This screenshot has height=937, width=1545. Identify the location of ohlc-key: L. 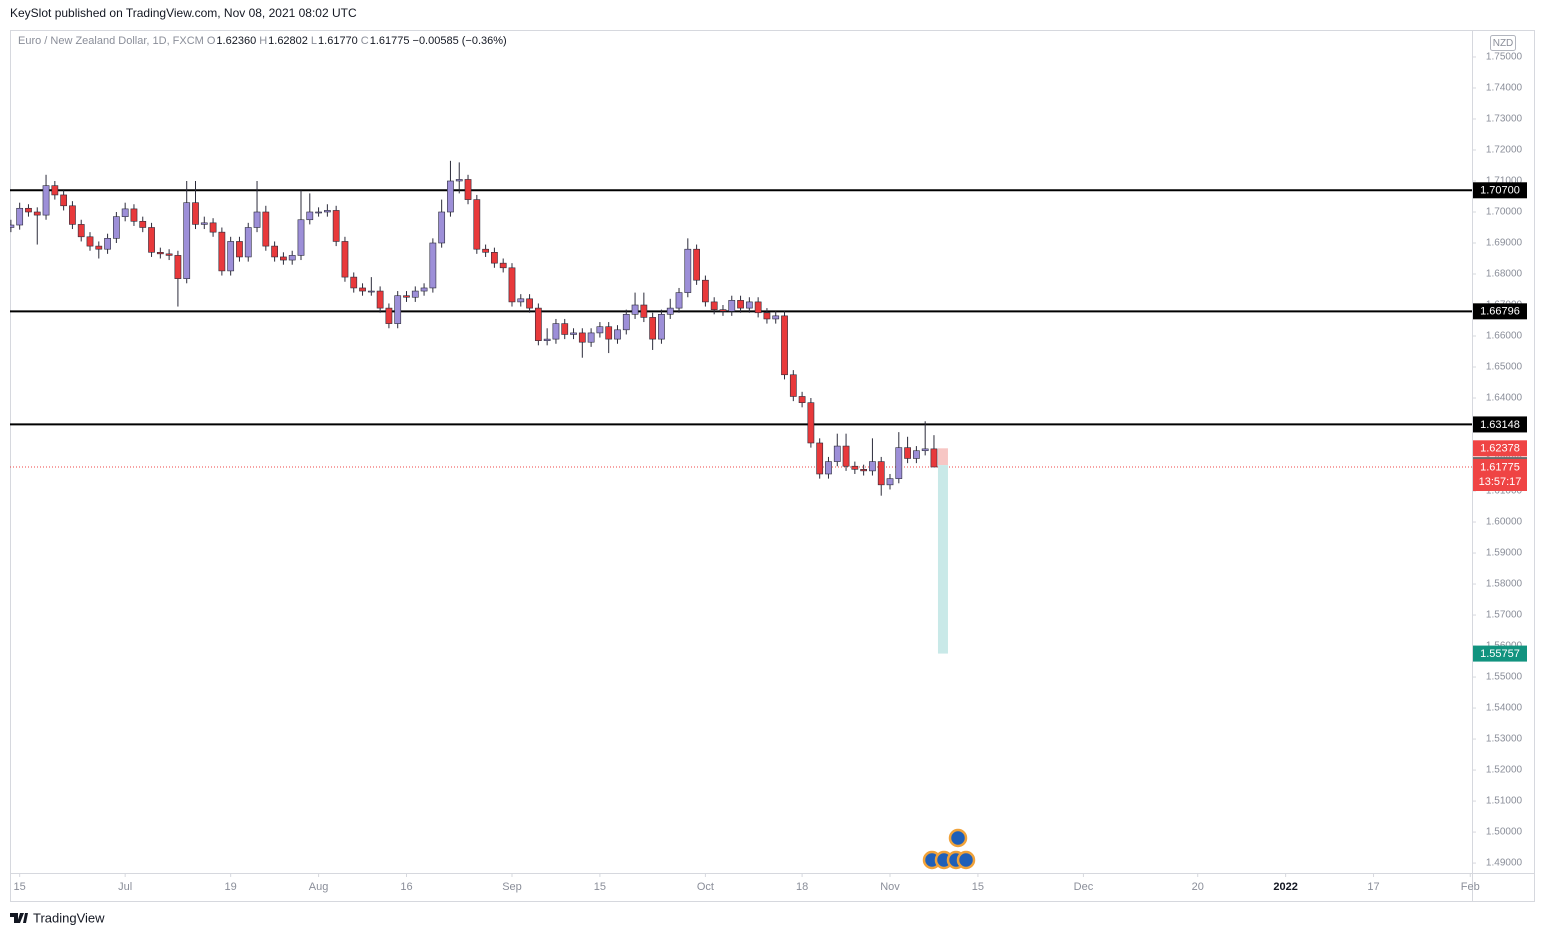
(314, 41).